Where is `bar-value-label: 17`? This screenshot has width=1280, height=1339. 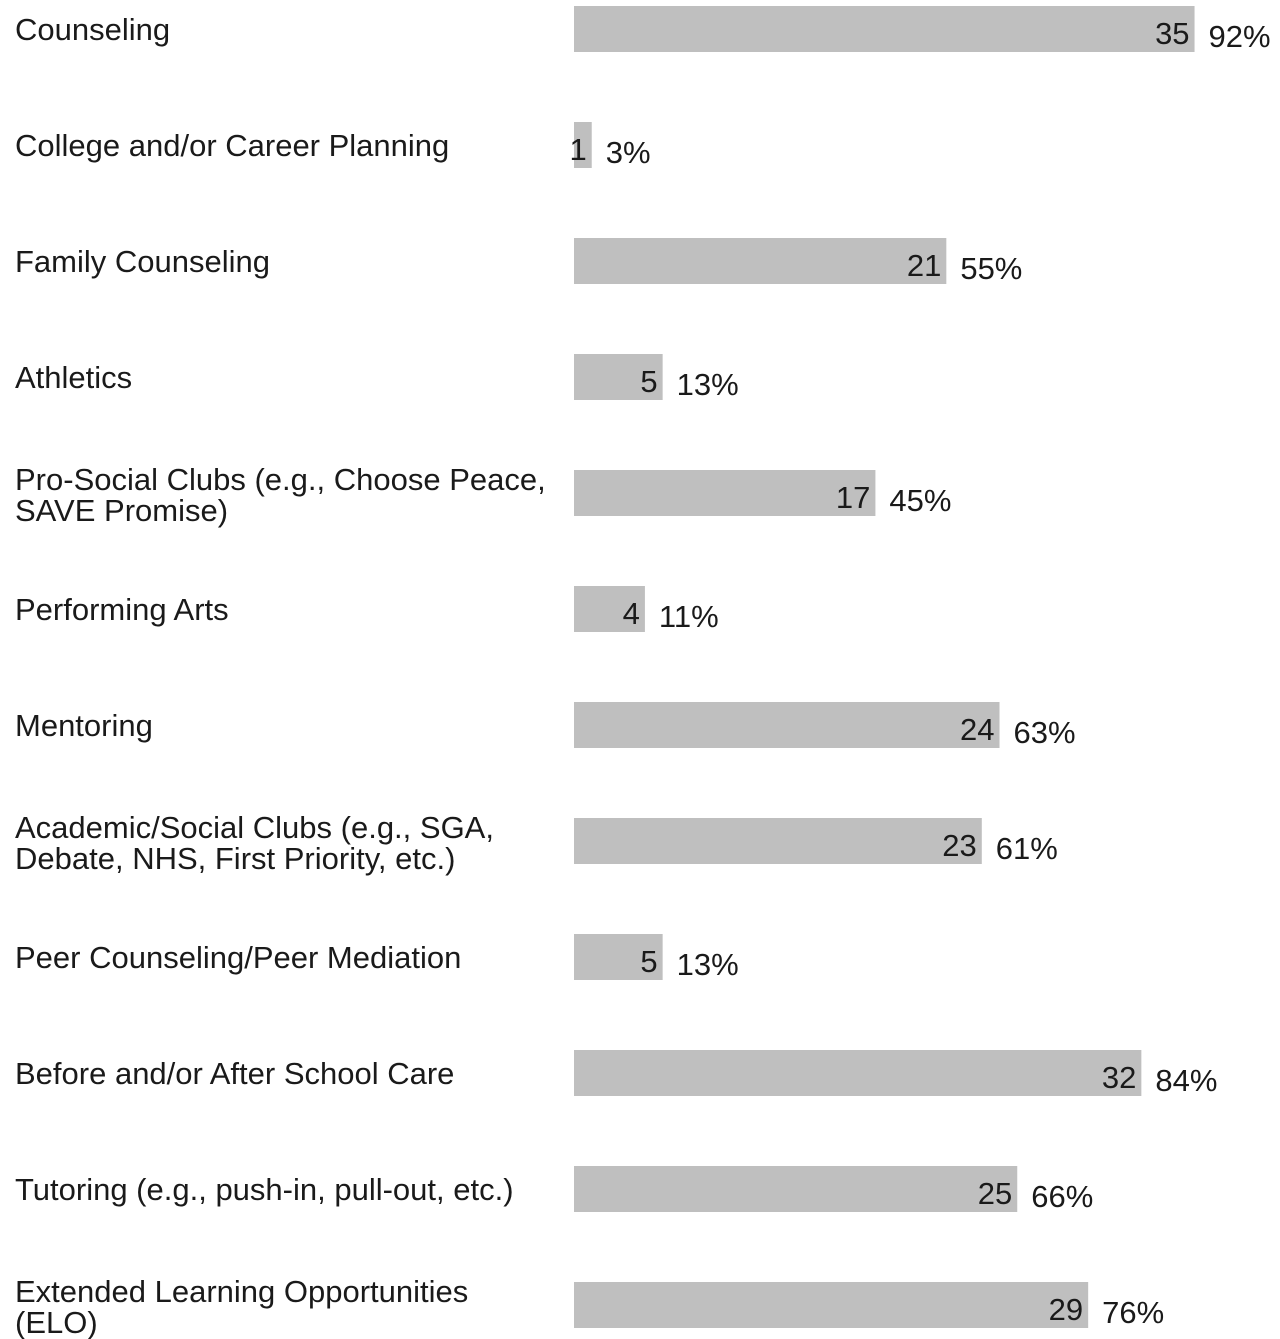
bar-value-label: 17 is located at coordinates (853, 497).